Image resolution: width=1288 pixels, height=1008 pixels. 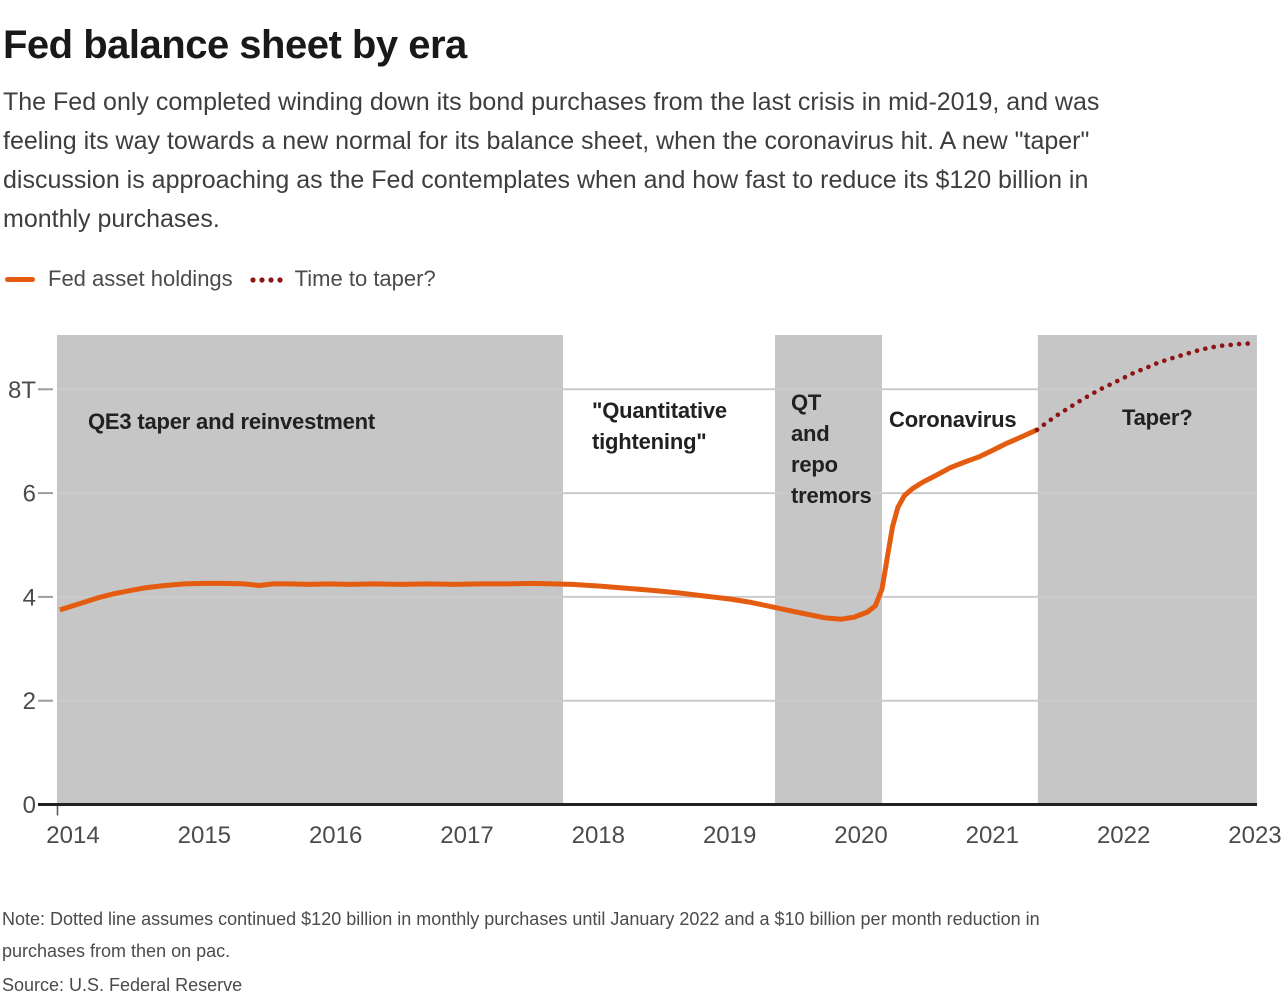 I want to click on y-axis-label: 8T, so click(x=22, y=390).